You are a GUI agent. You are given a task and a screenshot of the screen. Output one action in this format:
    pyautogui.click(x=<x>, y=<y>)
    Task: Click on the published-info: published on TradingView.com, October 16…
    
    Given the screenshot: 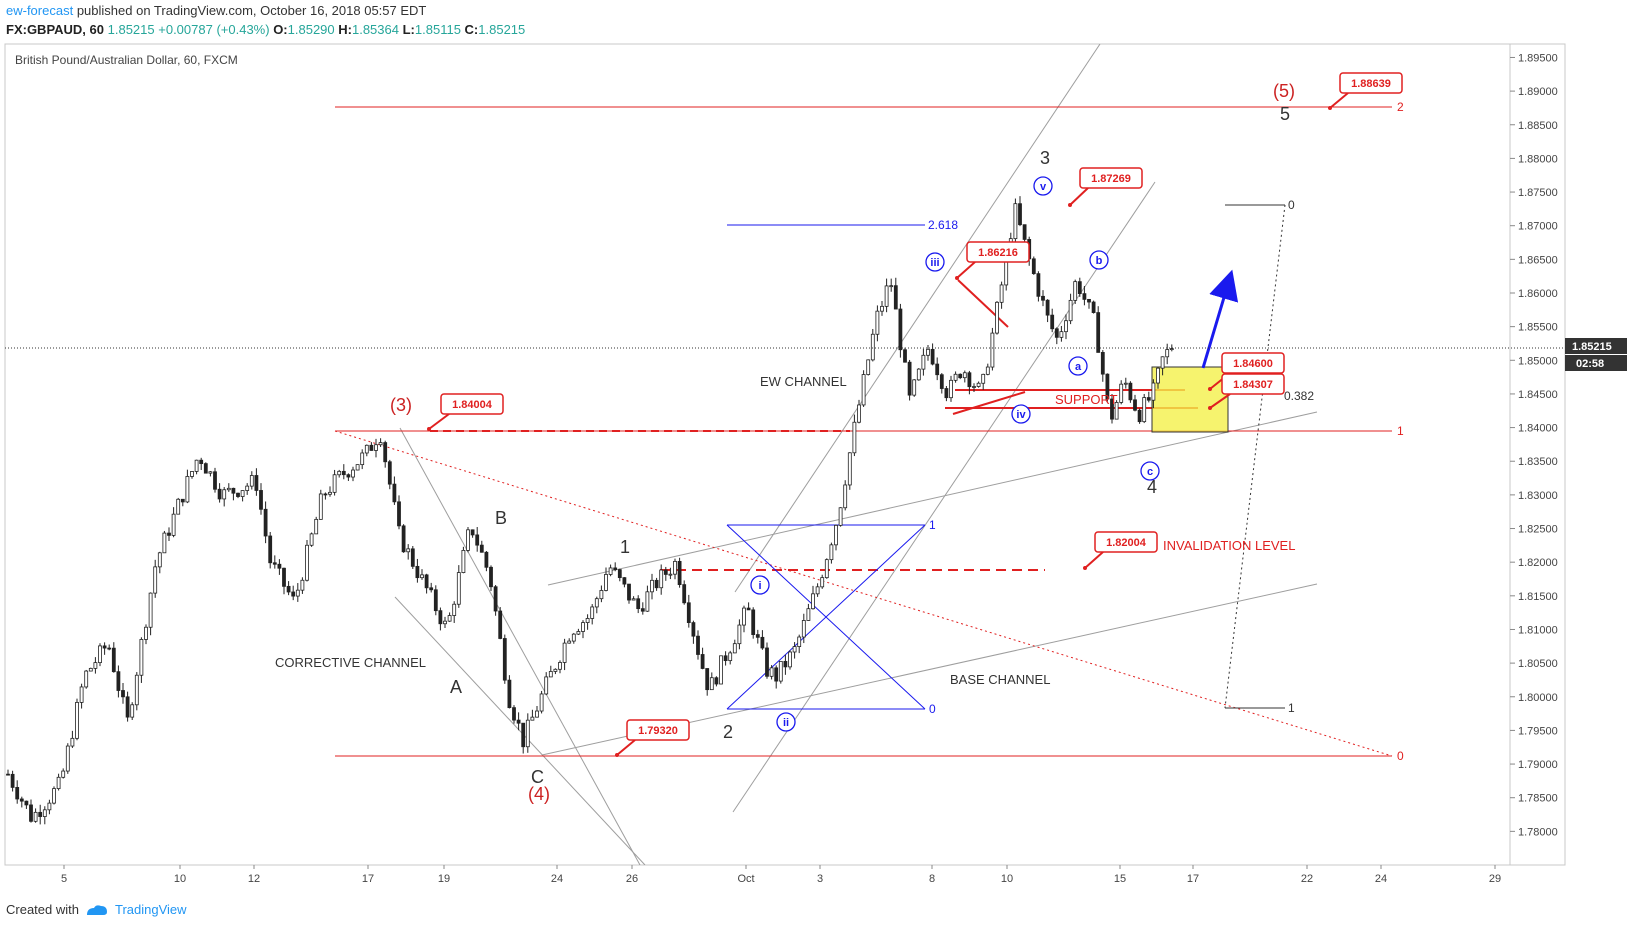 What is the action you would take?
    pyautogui.click(x=251, y=10)
    